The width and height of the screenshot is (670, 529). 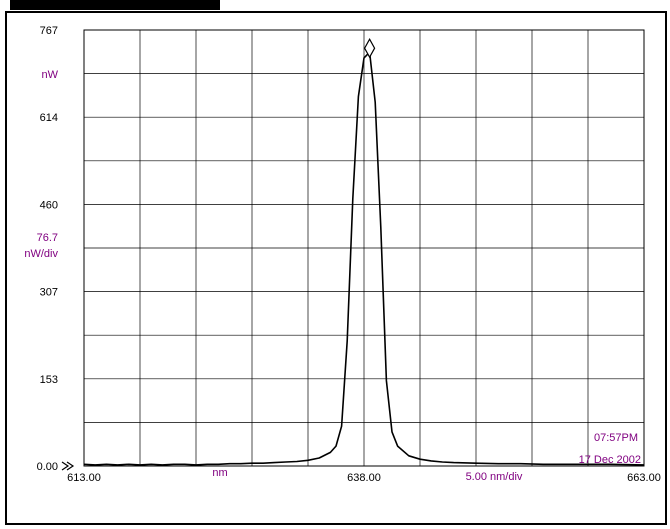 I want to click on y-tick-label: 0.00, so click(x=47, y=467).